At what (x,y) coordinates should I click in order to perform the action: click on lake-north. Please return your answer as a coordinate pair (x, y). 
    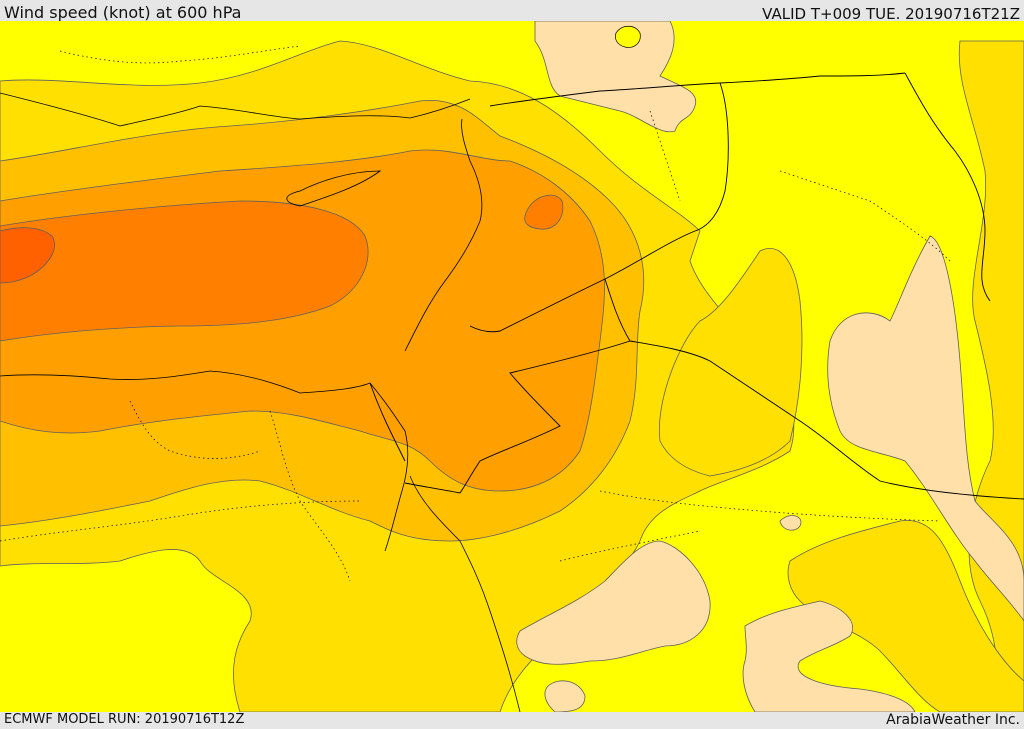
    Looking at the image, I should click on (628, 36).